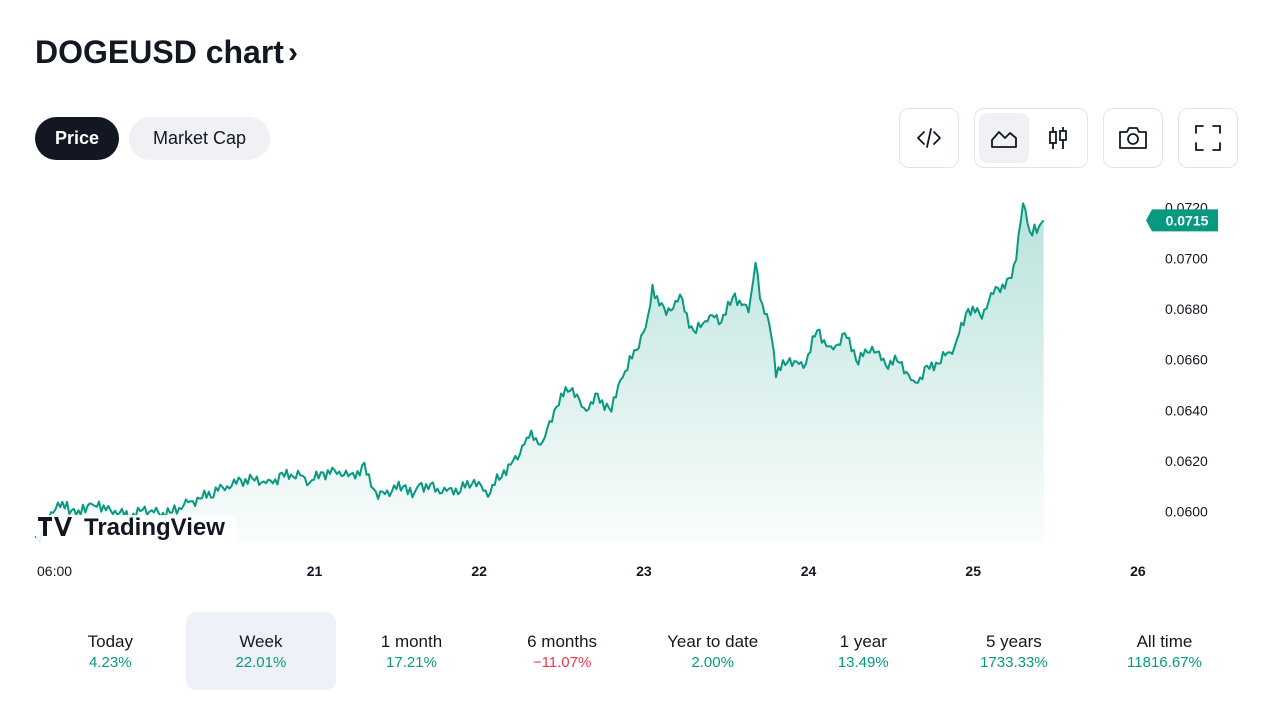 Image resolution: width=1280 pixels, height=720 pixels. Describe the element at coordinates (1138, 571) in the screenshot. I see `x-tick-label: 26` at that location.